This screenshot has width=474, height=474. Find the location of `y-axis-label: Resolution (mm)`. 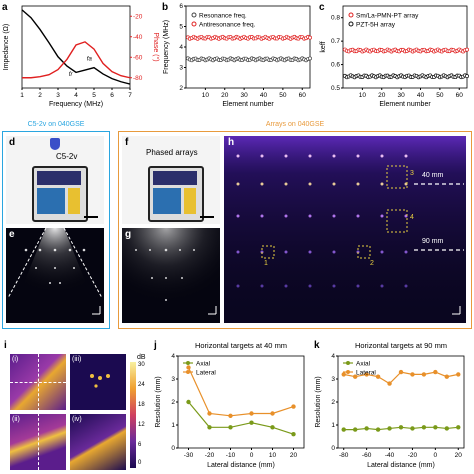

y-axis-label: Resolution (mm) is located at coordinates (158, 401).